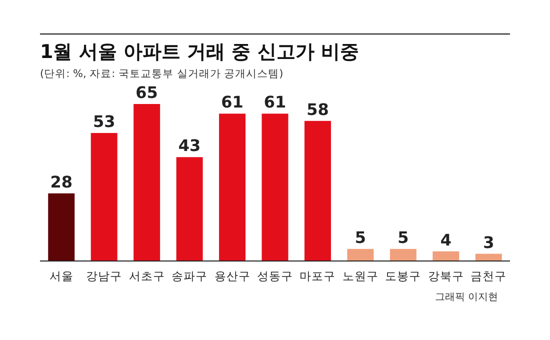  Describe the element at coordinates (190, 276) in the screenshot. I see `x-tick-label: 송파구` at that location.